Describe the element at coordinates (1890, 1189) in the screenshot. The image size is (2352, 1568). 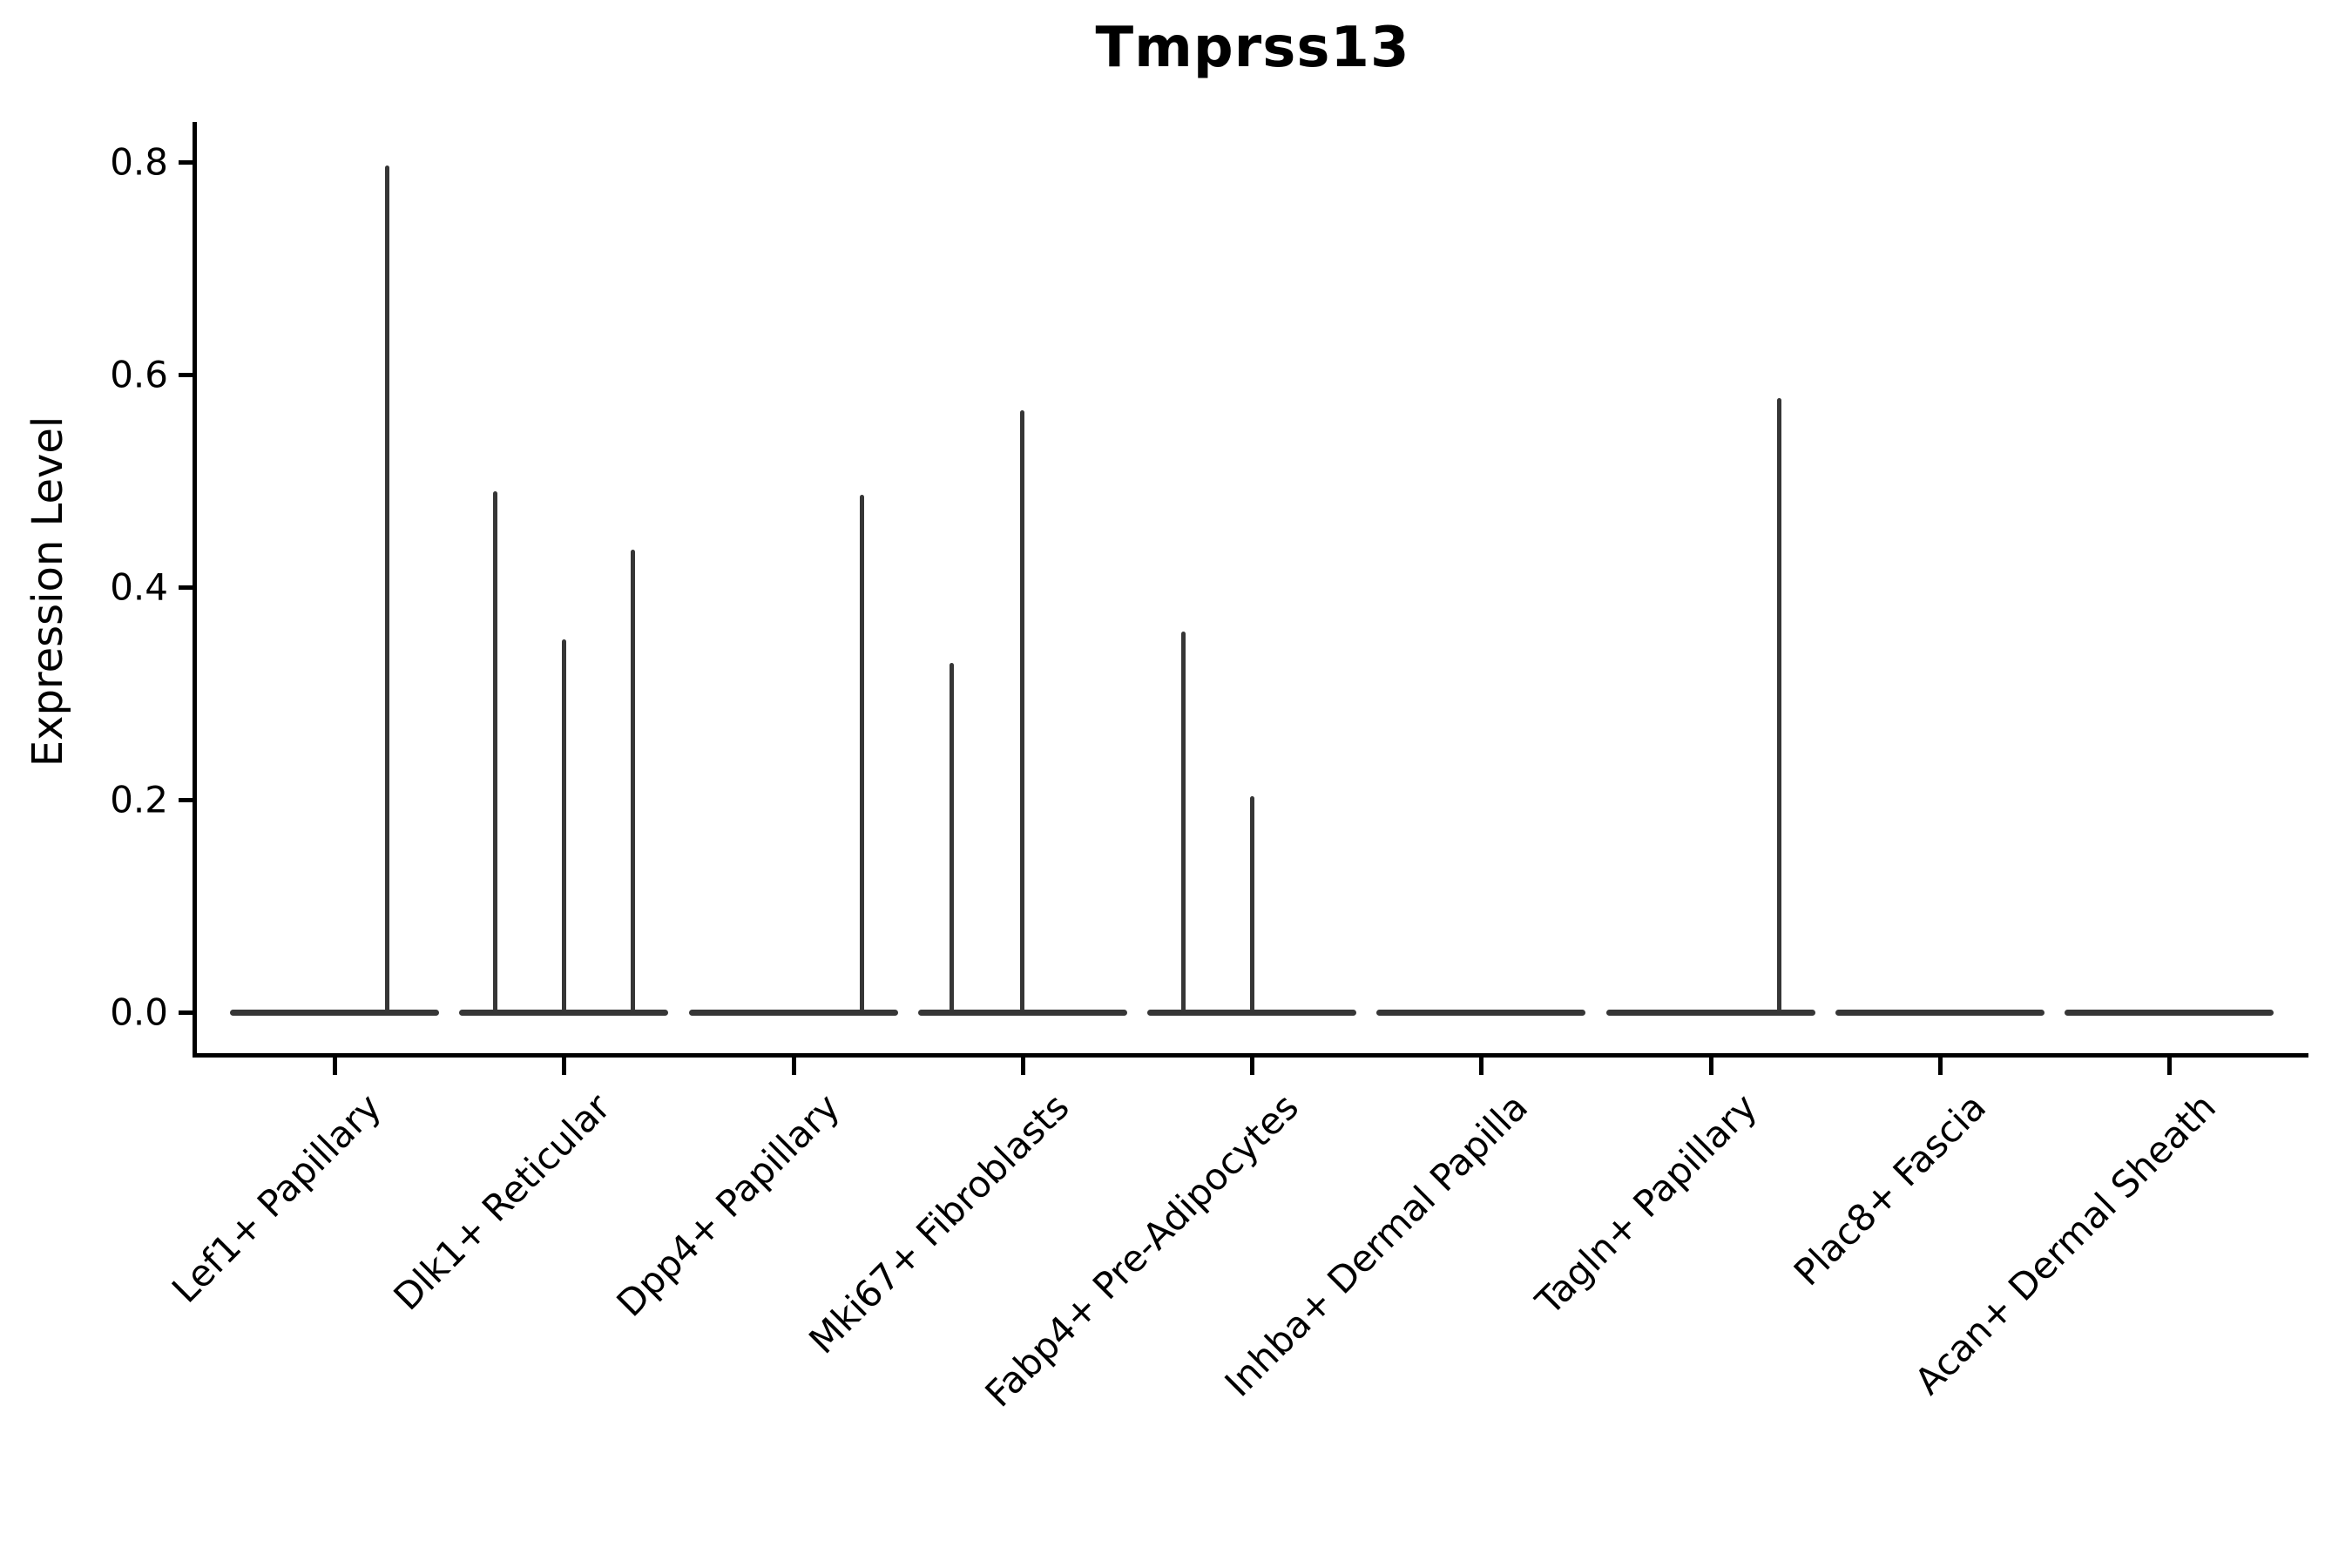
I see `x-tick-label-plac8-fascia: Plac8+ Fascia` at that location.